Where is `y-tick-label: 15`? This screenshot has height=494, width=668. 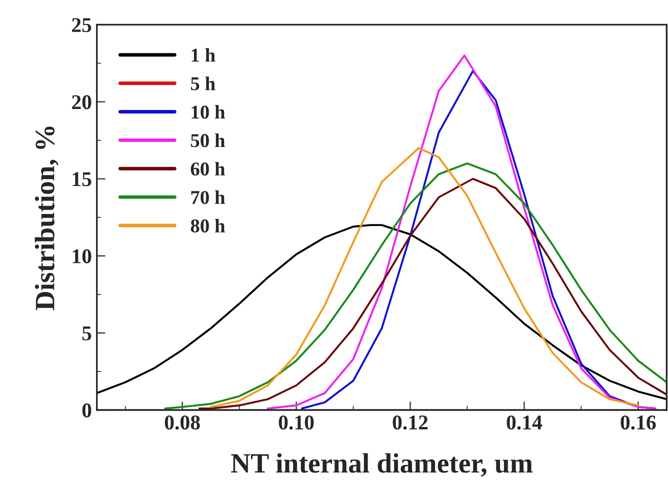 y-tick-label: 15 is located at coordinates (82, 179).